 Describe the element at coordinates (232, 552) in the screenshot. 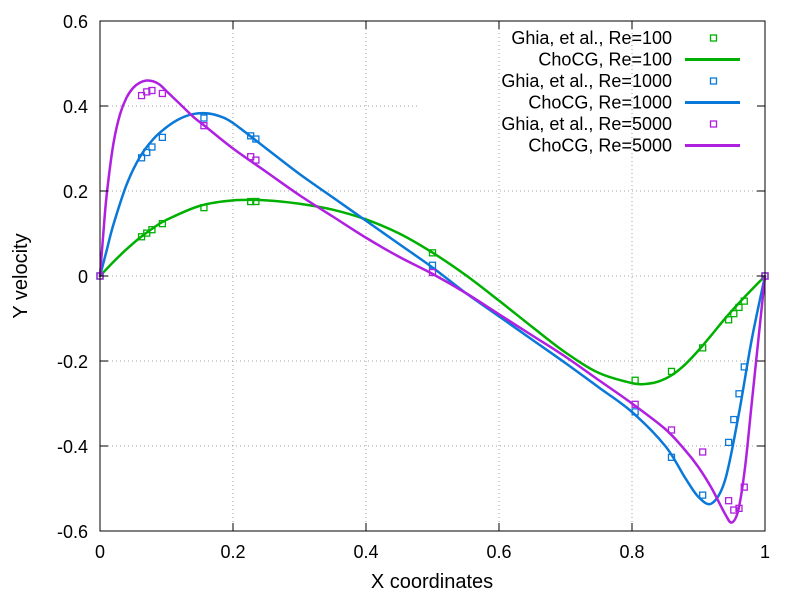

I see `x-tick-label: 0.2` at that location.